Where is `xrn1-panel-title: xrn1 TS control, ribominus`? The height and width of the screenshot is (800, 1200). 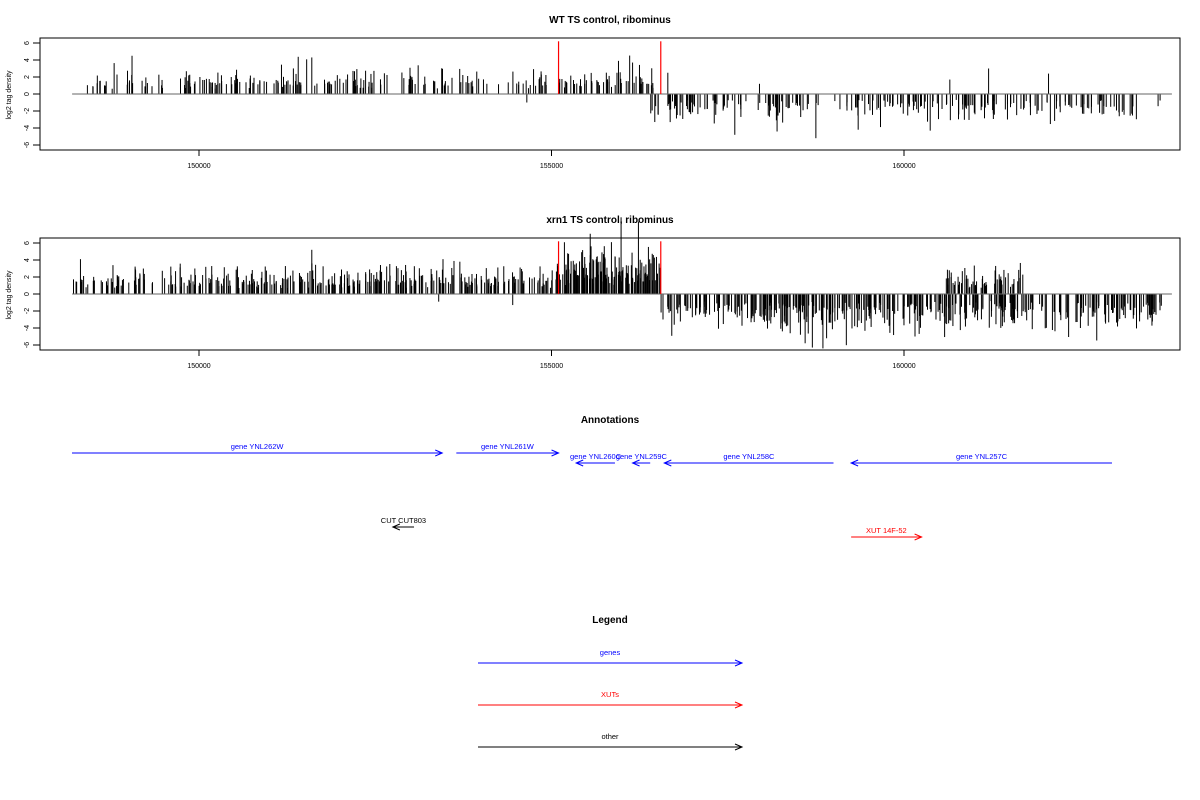
xrn1-panel-title: xrn1 TS control, ribominus is located at coordinates (610, 220).